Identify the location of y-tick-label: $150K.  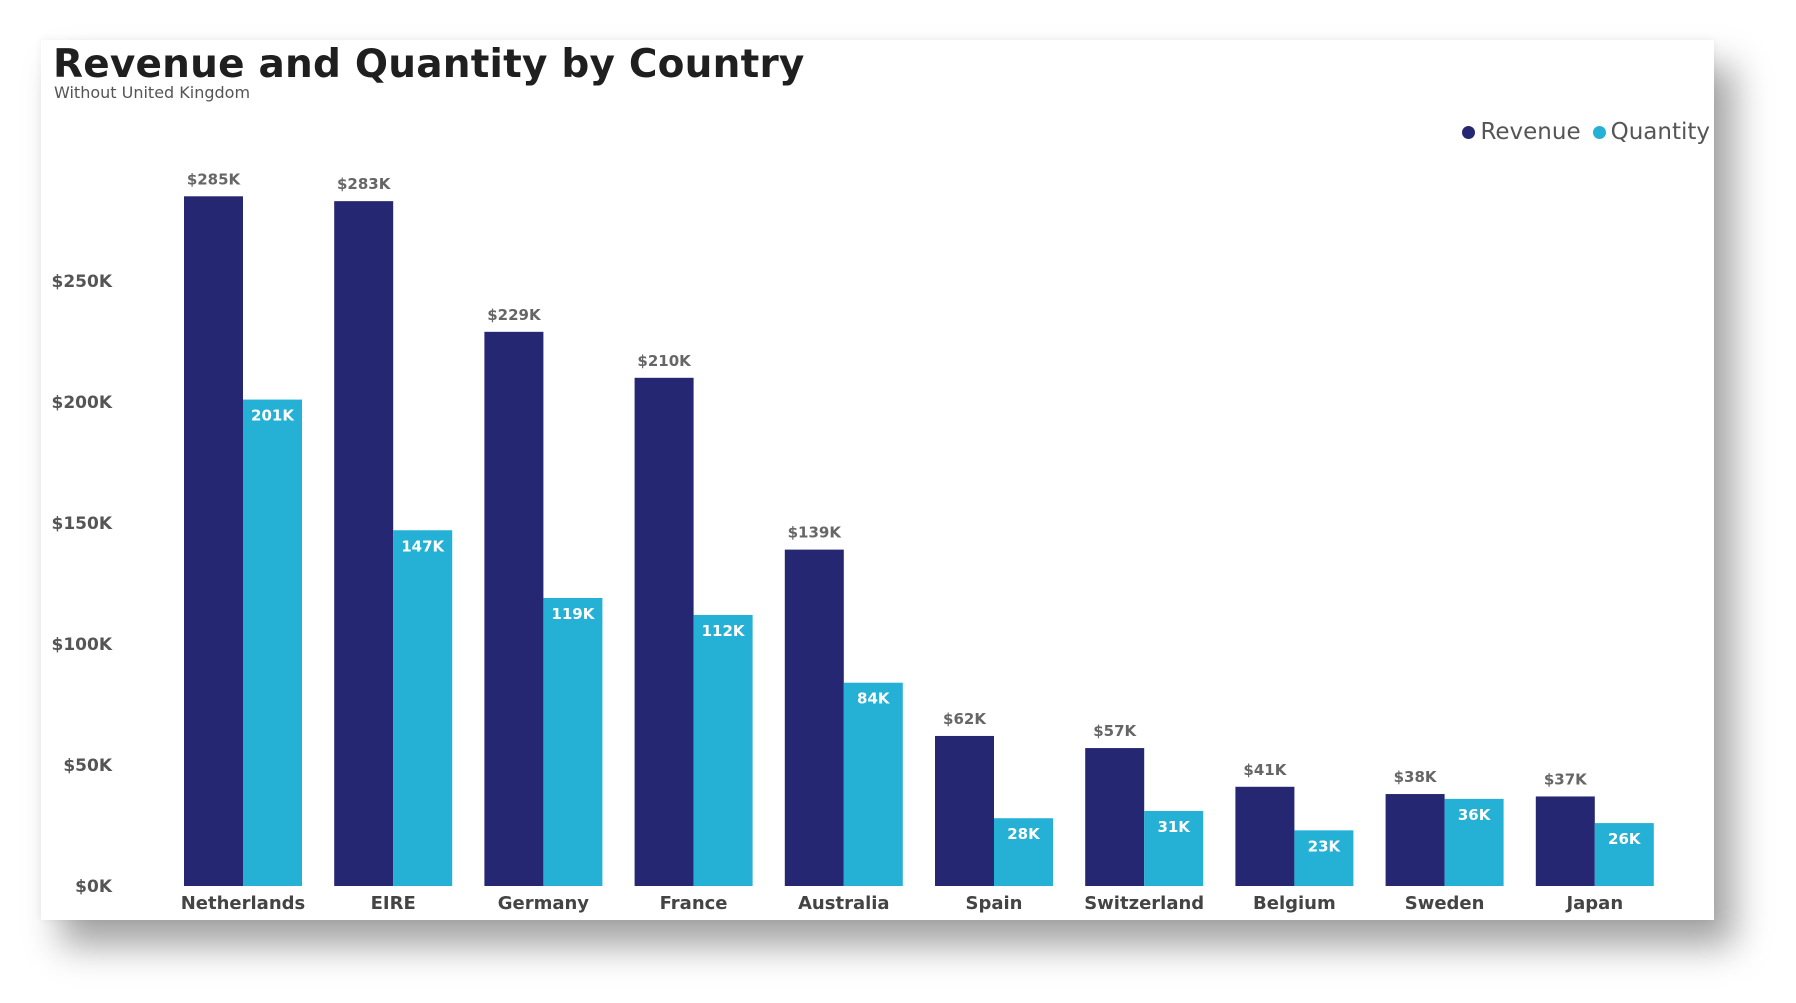
(82, 524).